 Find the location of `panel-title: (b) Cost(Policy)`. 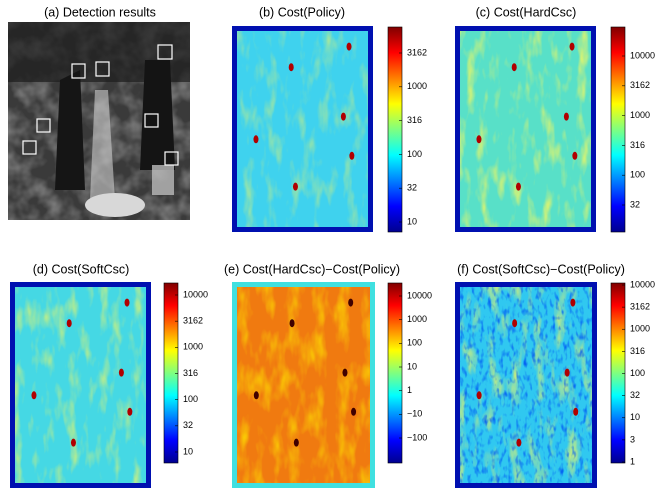

panel-title: (b) Cost(Policy) is located at coordinates (302, 12).